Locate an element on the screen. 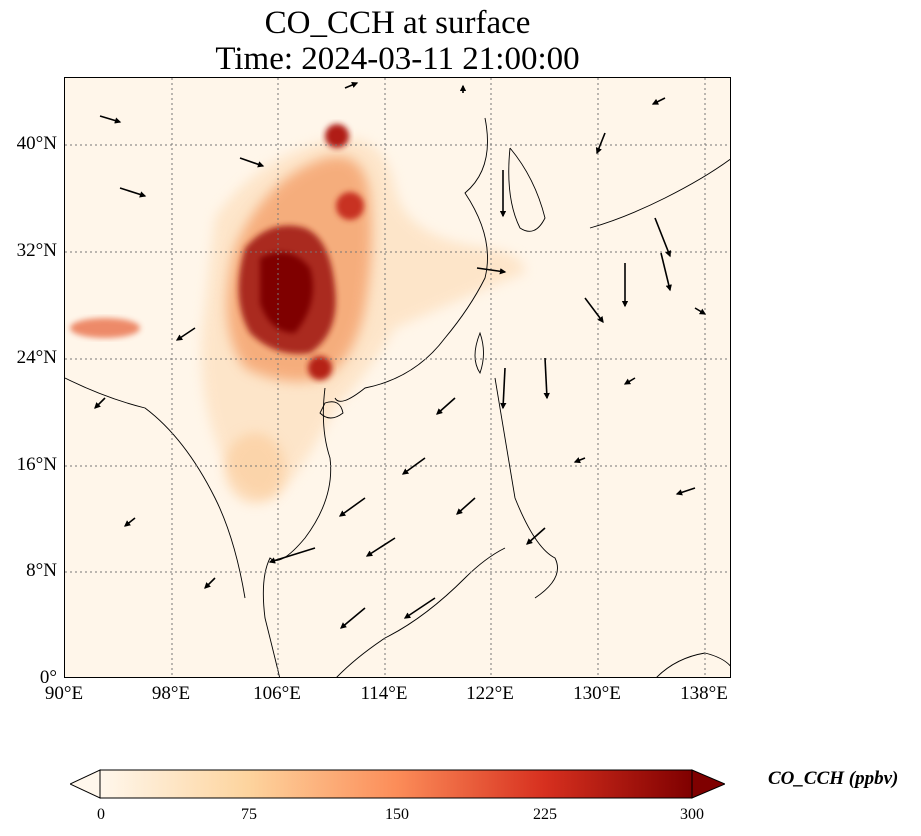 The image size is (921, 836). lon-tick-label: 130°E is located at coordinates (597, 693).